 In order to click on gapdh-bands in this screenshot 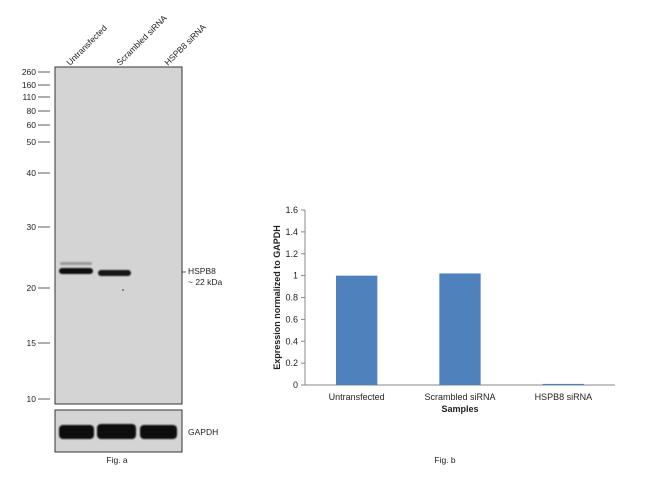, I will do `click(118, 431)`.